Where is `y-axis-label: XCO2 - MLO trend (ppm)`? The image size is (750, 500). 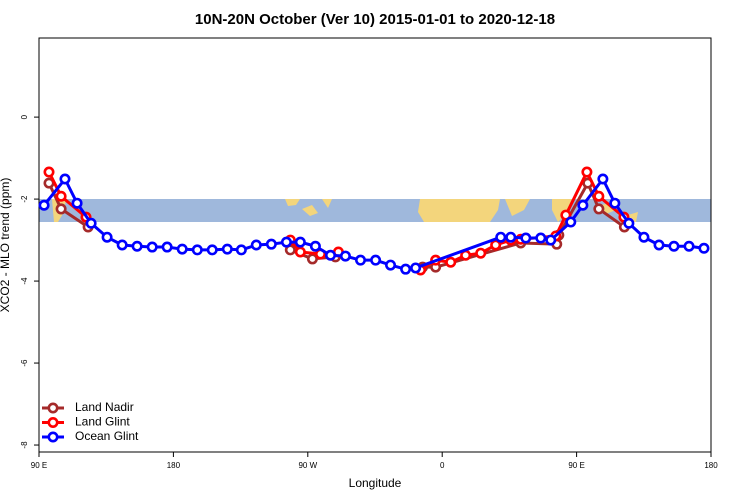
y-axis-label: XCO2 - MLO trend (ppm) is located at coordinates (6, 245).